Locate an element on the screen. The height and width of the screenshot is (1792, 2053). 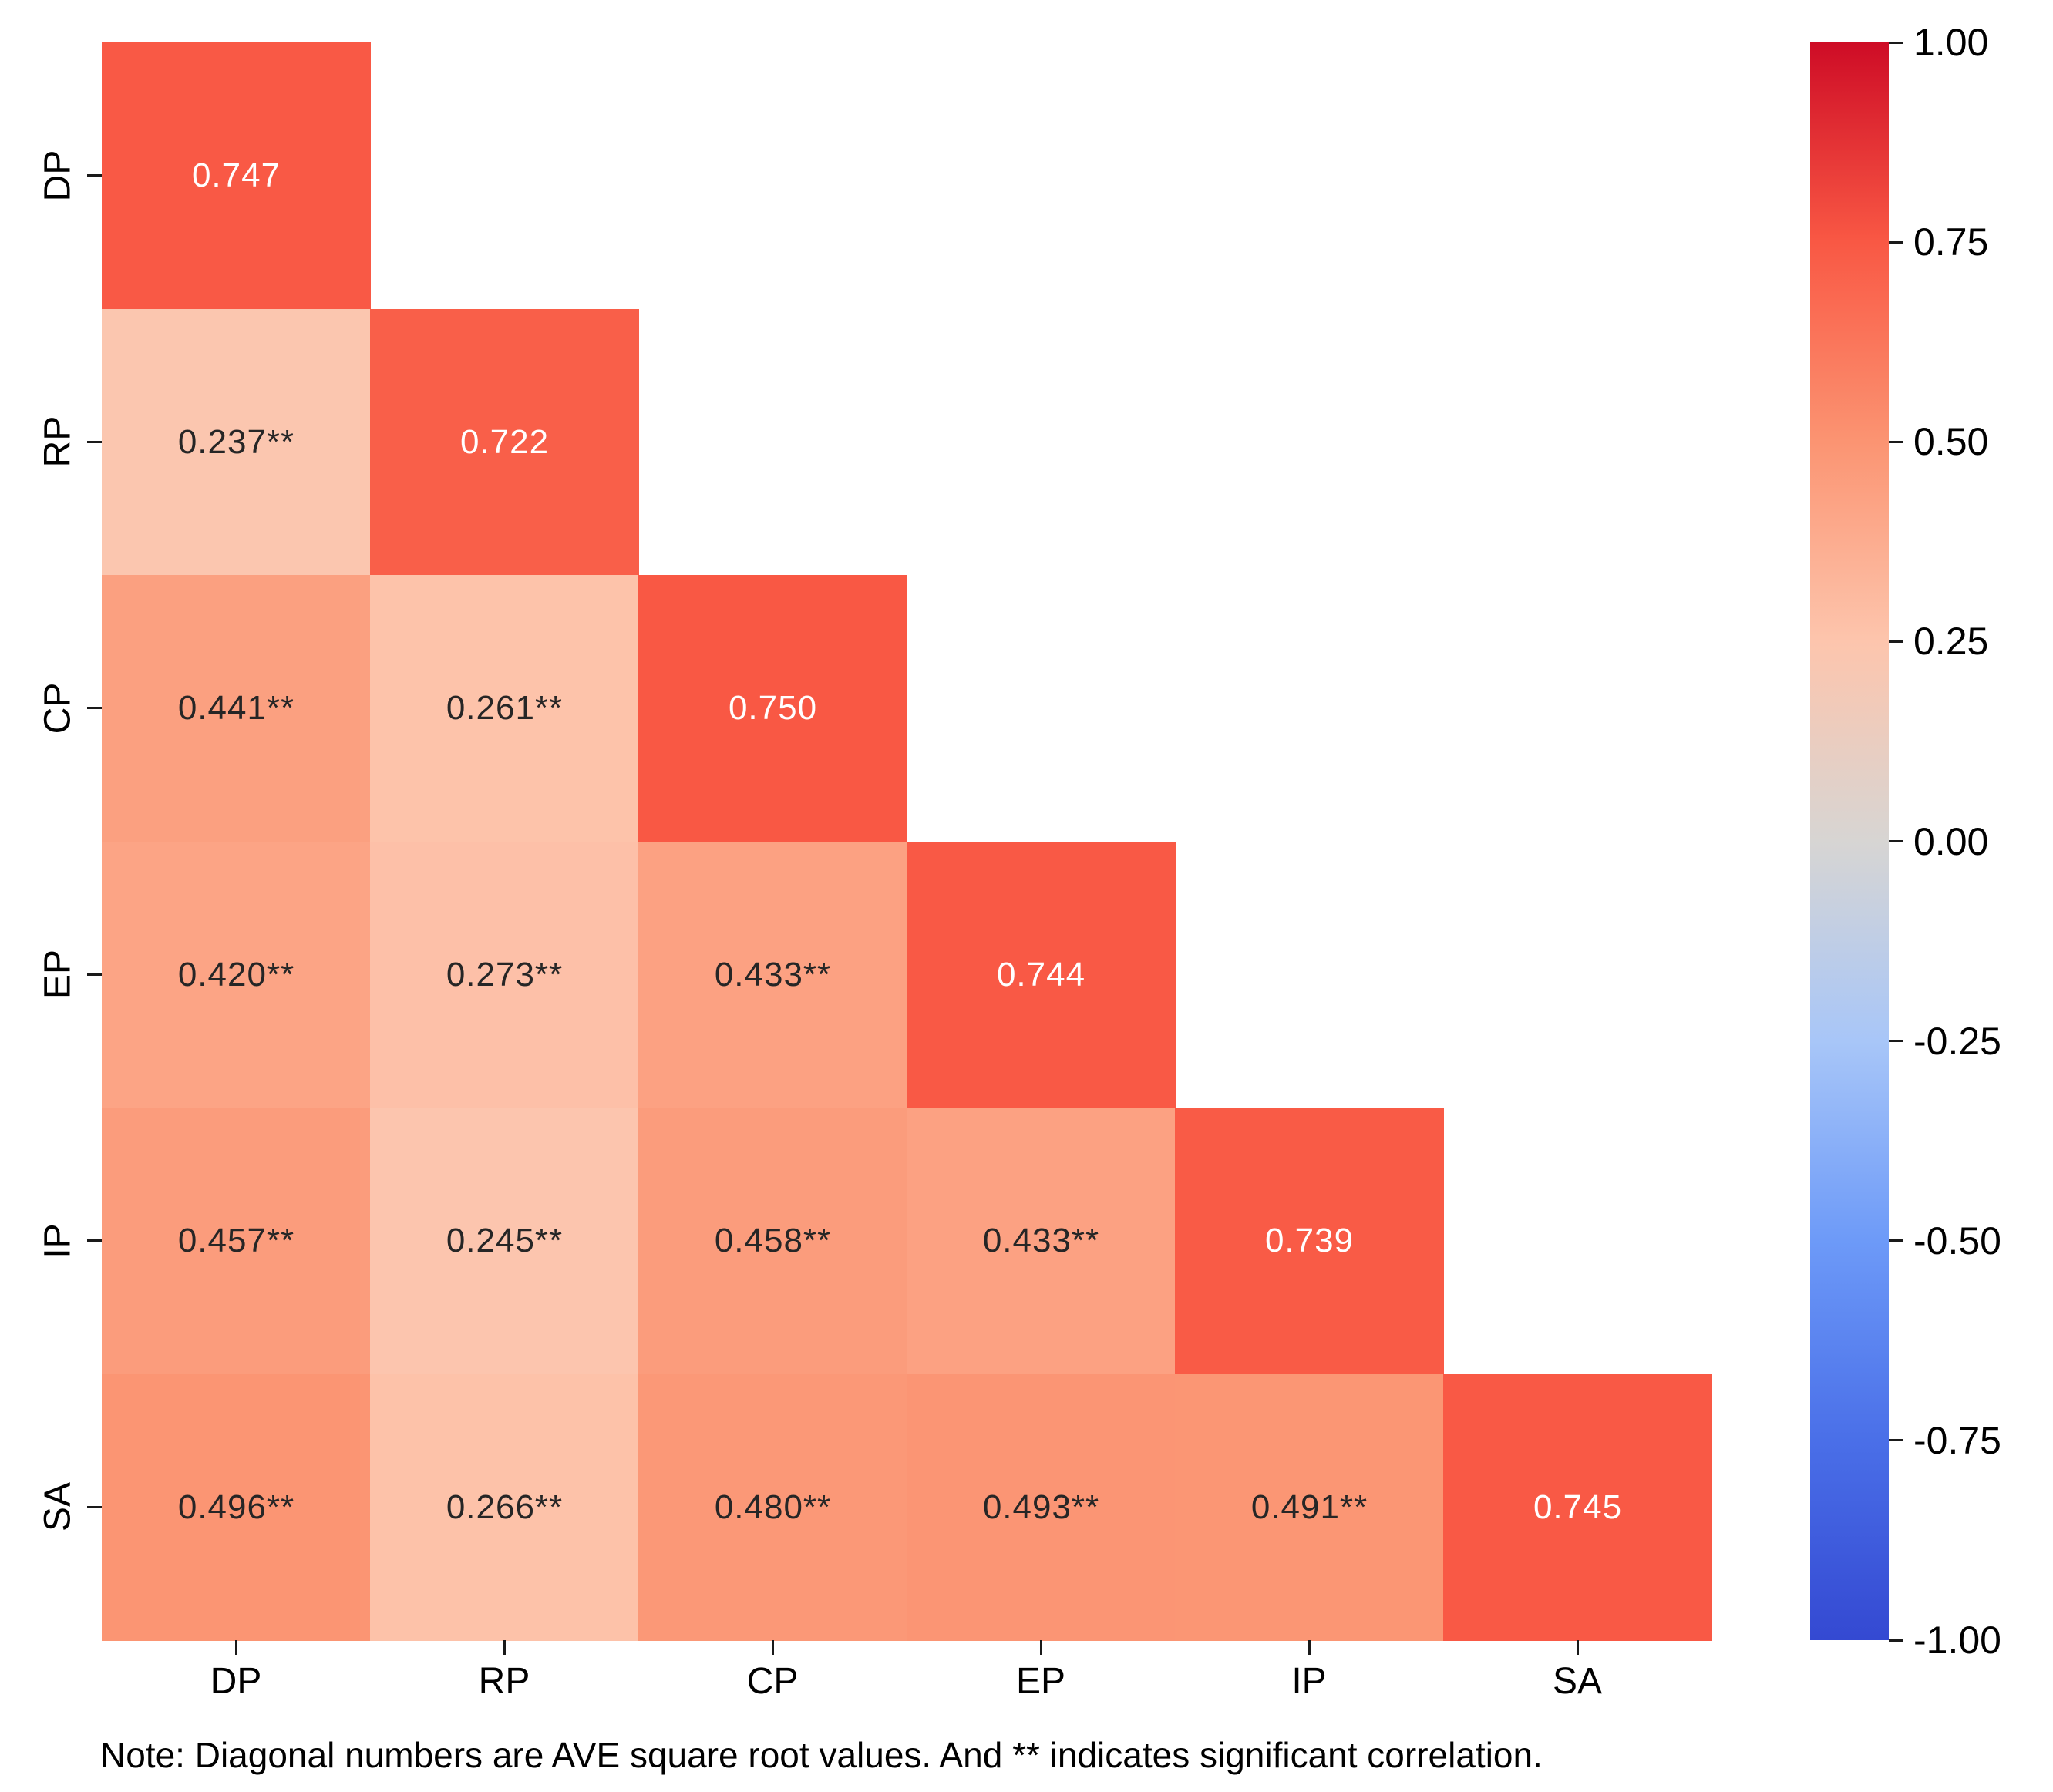
colorbar-tick-label: -0.50 is located at coordinates (1957, 1240).